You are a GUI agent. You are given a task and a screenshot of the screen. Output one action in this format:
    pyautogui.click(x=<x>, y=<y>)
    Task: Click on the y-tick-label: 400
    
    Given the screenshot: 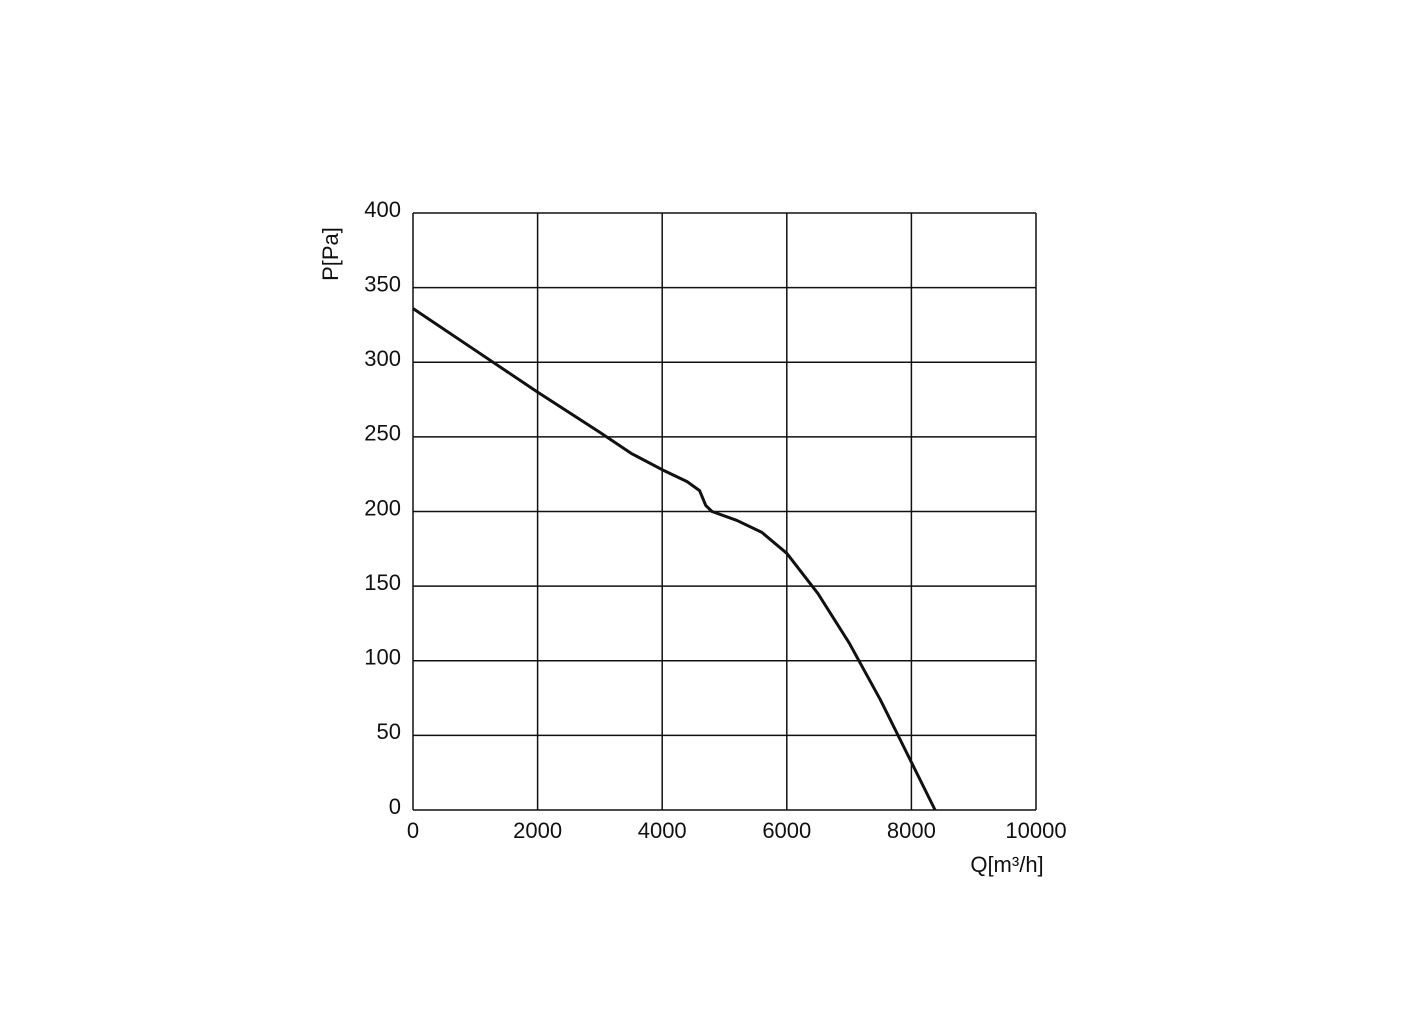 What is the action you would take?
    pyautogui.click(x=382, y=209)
    